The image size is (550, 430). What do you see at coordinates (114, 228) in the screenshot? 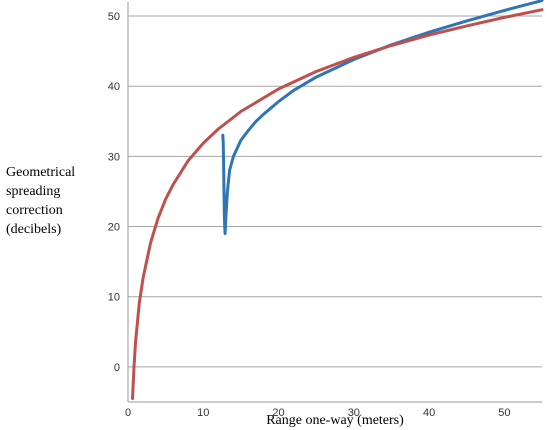
I see `y-tick-label: 20` at bounding box center [114, 228].